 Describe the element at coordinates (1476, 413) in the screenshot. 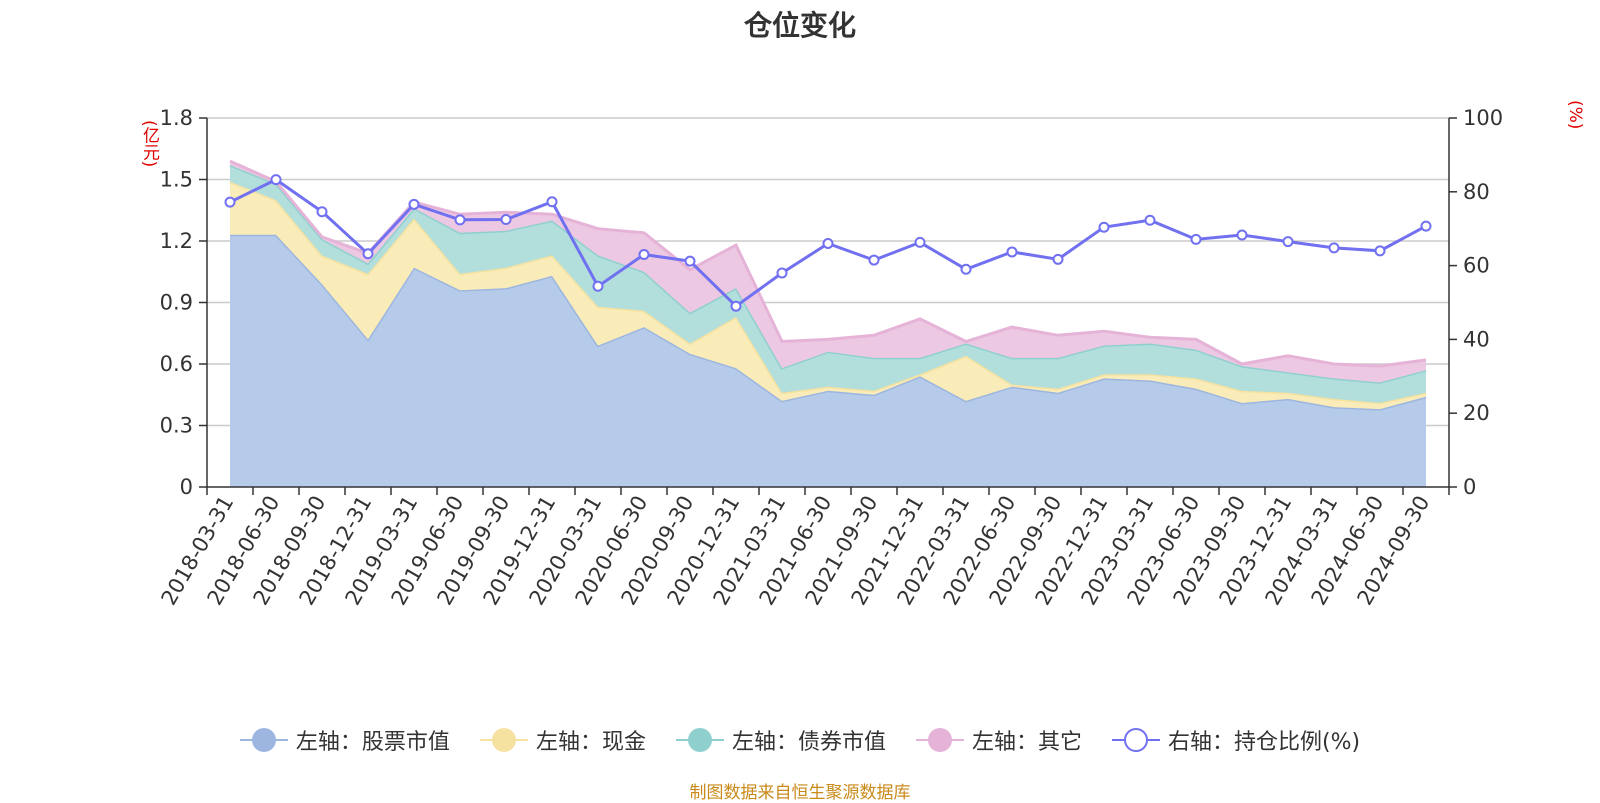

I see `right-axis-tick-label: 20` at that location.